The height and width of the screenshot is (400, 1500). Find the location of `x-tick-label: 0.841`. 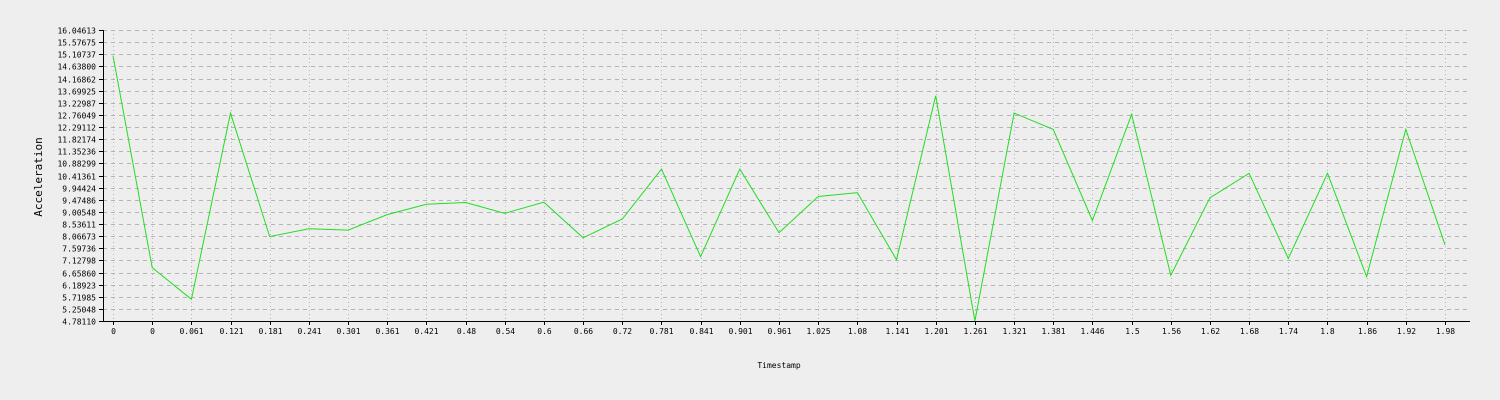

x-tick-label: 0.841 is located at coordinates (701, 331).